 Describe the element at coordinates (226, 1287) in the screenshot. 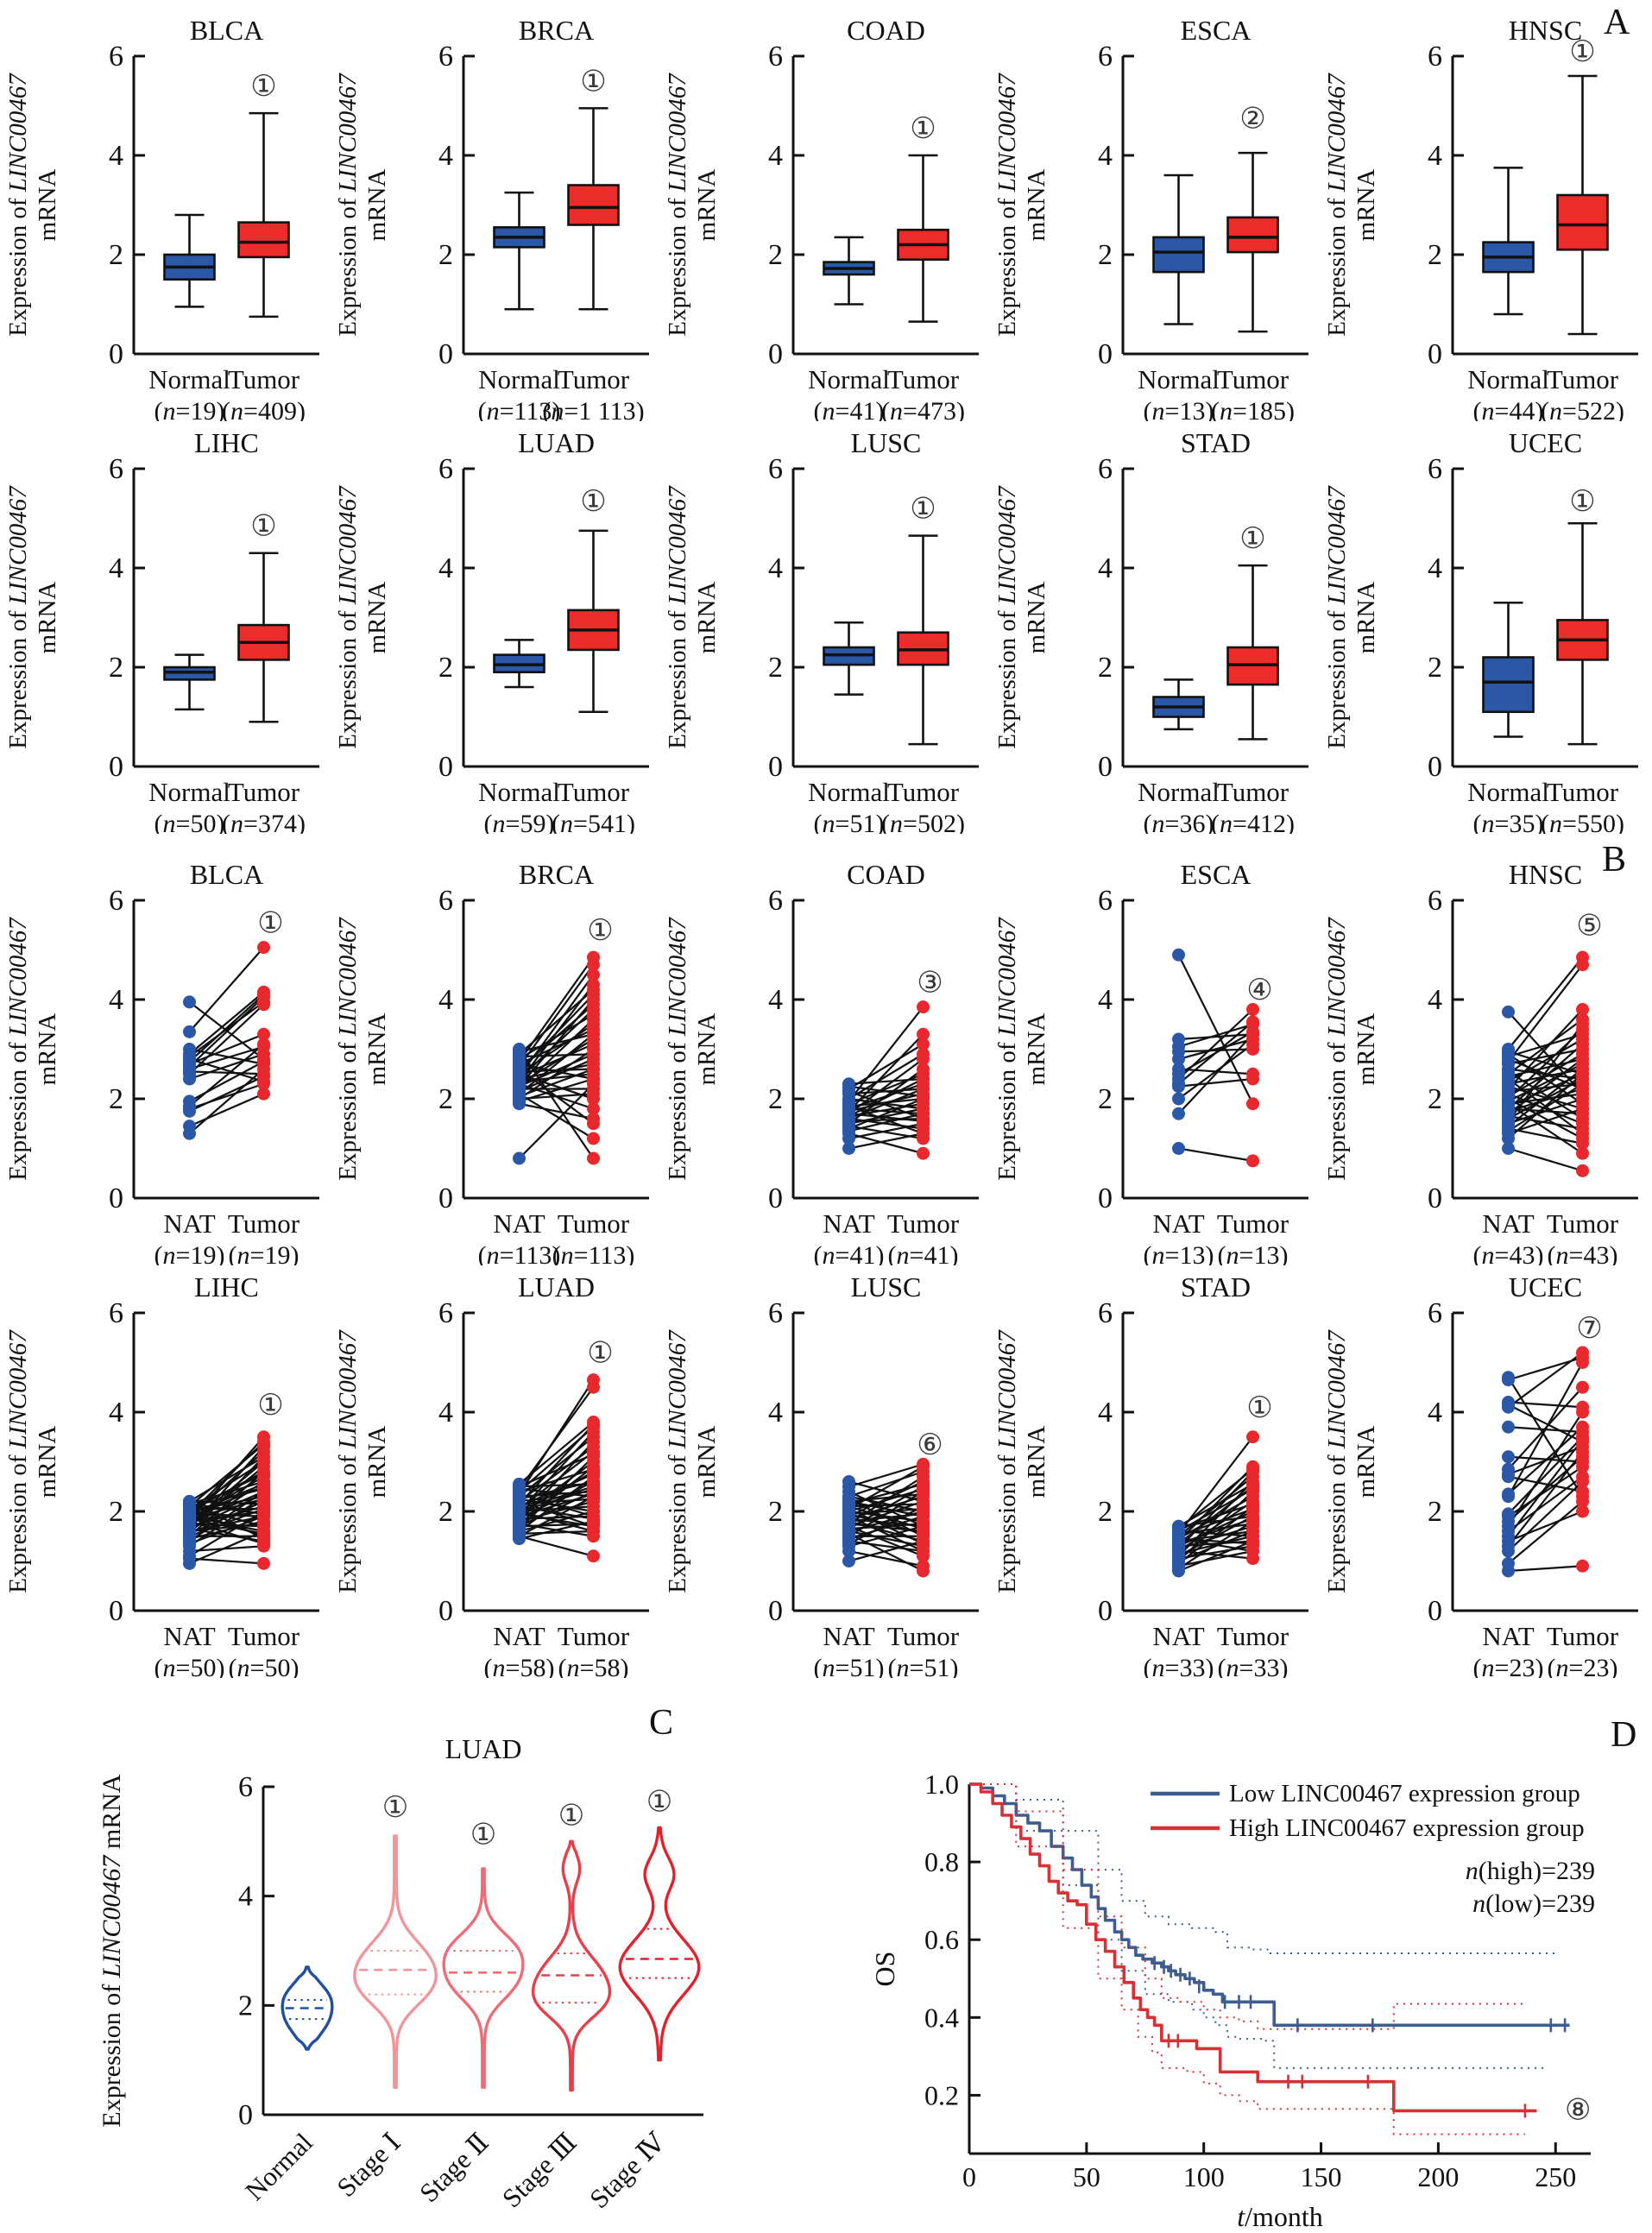

I see `subplot-title: LIHC` at that location.